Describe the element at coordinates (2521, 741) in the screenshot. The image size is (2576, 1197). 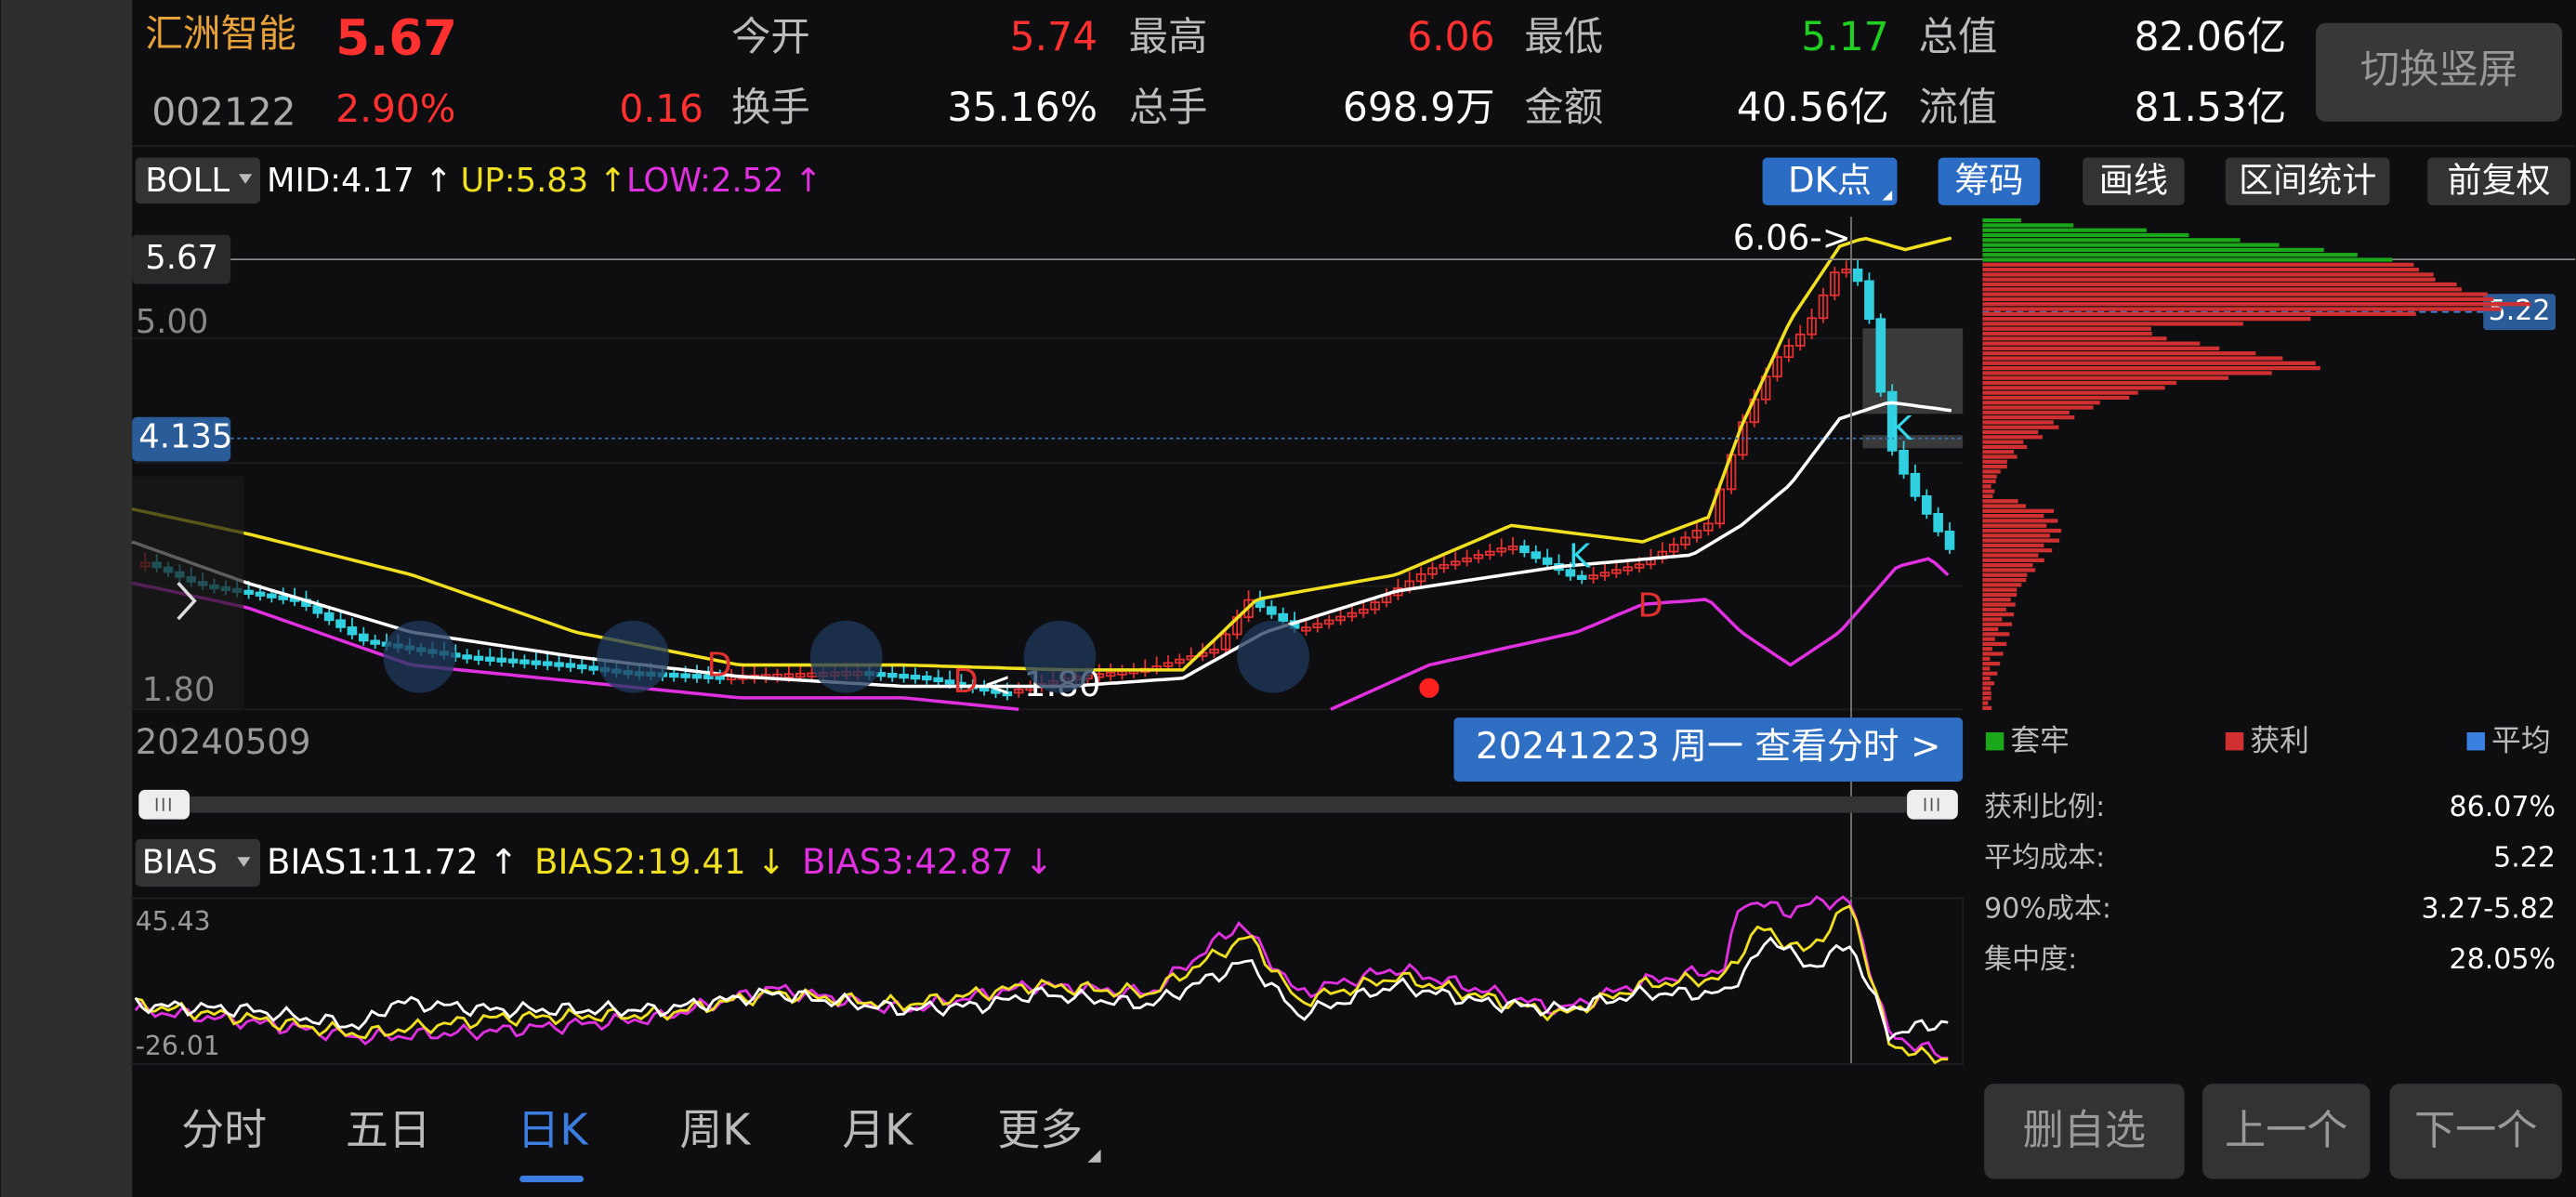
I see `legend-label: 平均` at that location.